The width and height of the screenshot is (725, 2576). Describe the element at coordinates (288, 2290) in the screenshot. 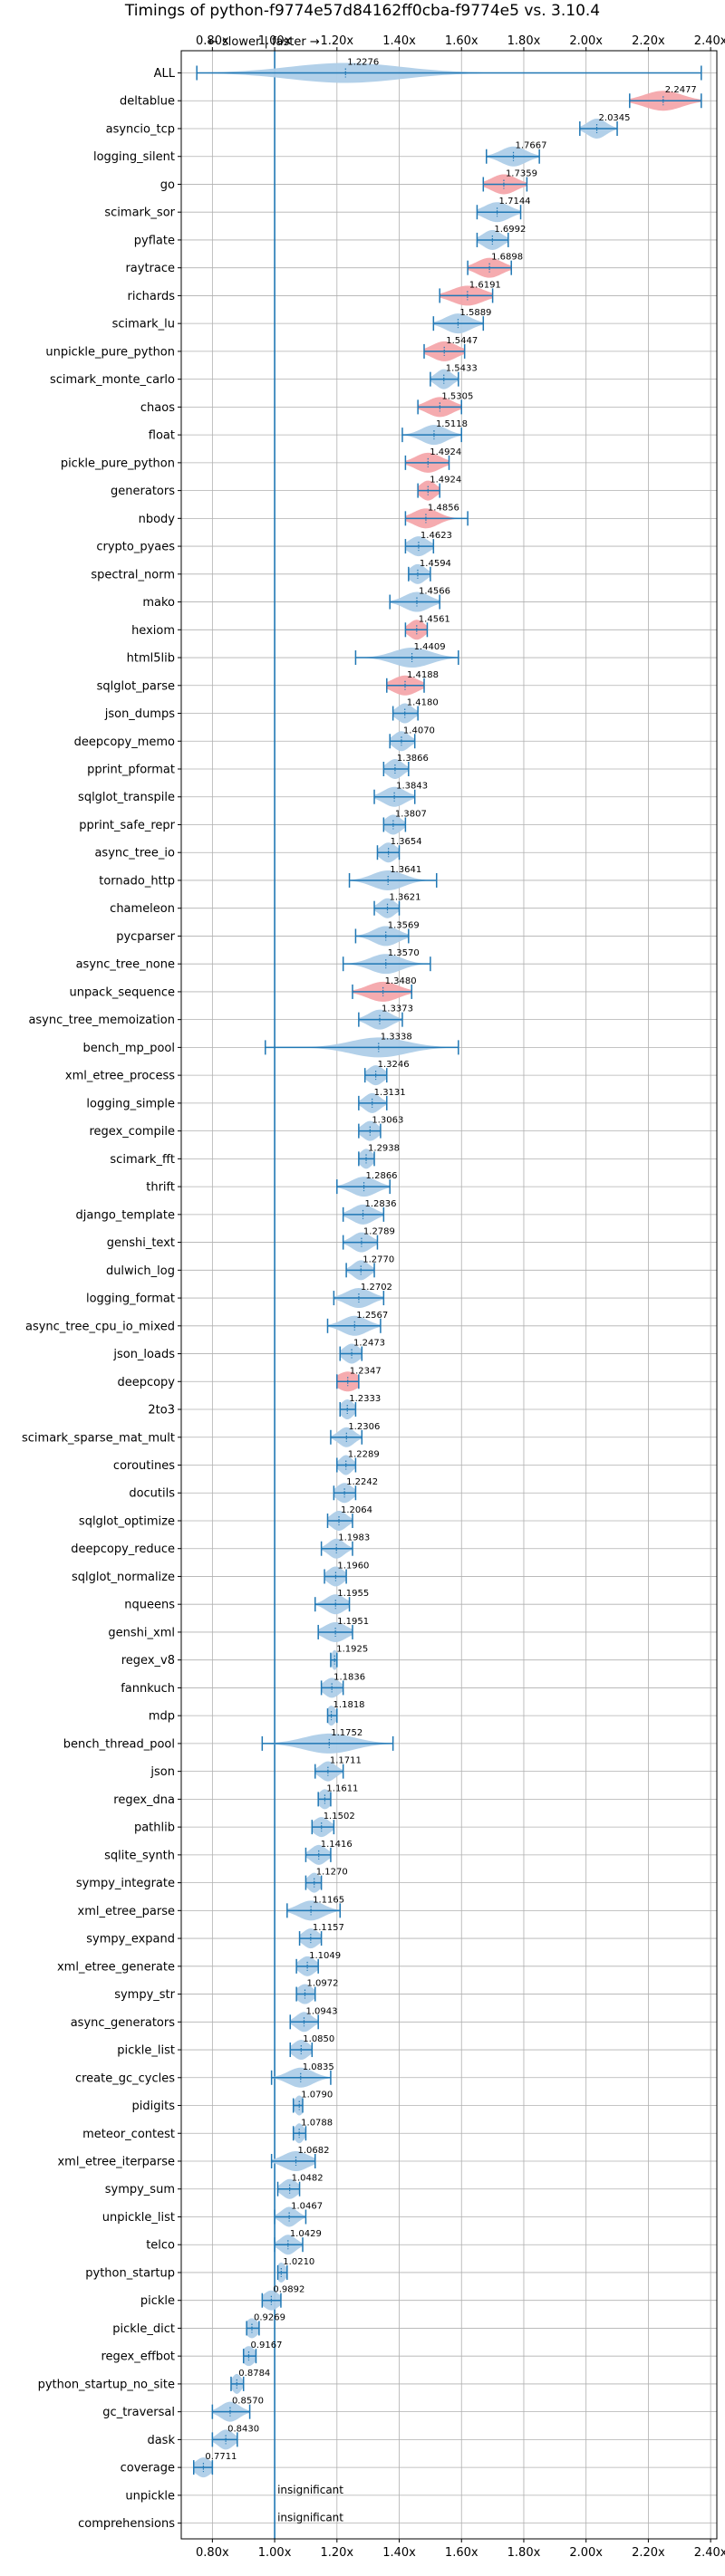

I see `value-label-pickle: 0.9892` at that location.